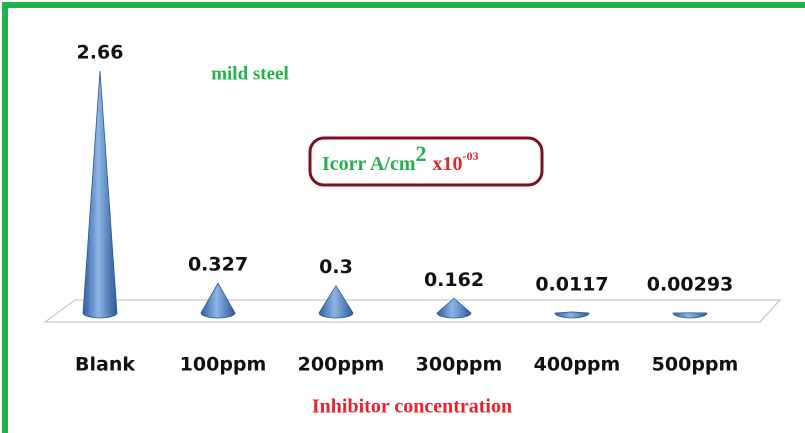  Describe the element at coordinates (690, 285) in the screenshot. I see `data-label: 0.00293` at that location.